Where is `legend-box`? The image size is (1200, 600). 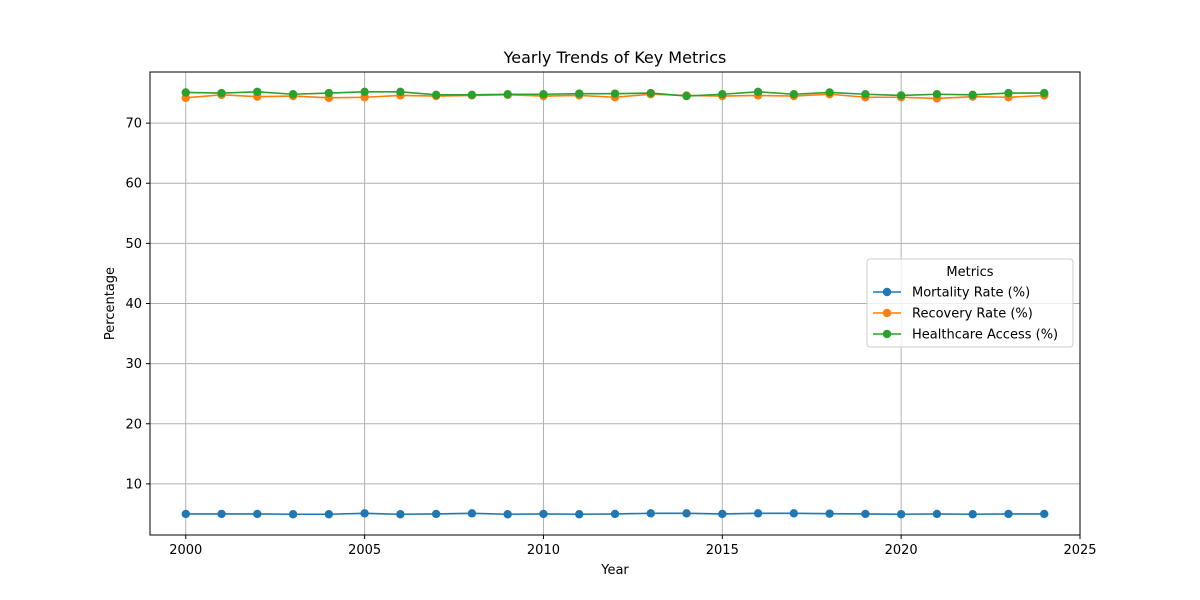 legend-box is located at coordinates (970, 303).